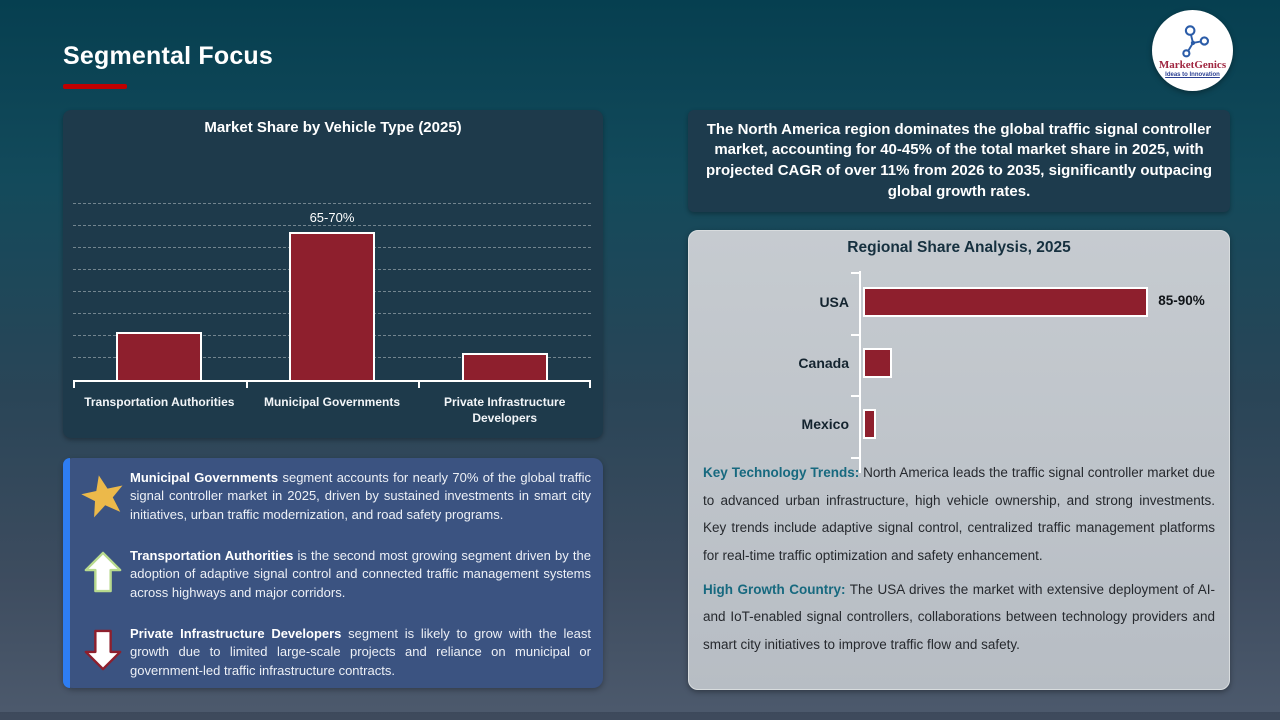 Image resolution: width=1280 pixels, height=720 pixels. What do you see at coordinates (66, 573) in the screenshot?
I see `takeaway-accent-stripe` at bounding box center [66, 573].